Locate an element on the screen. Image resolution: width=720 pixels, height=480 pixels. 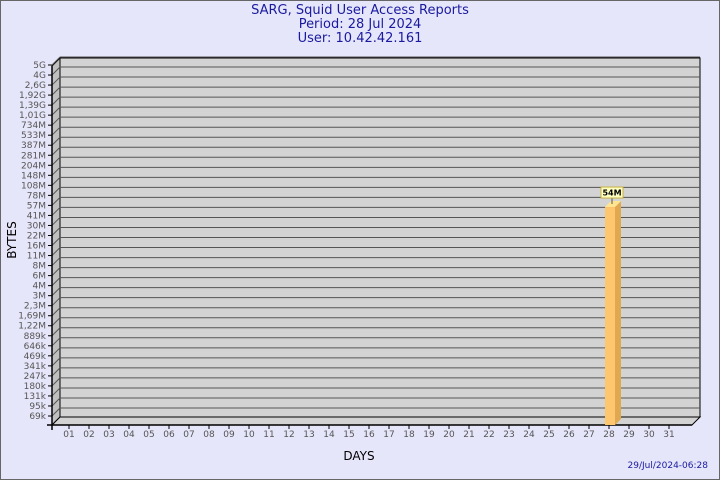
y-tick-label: 889k is located at coordinates (35, 337).